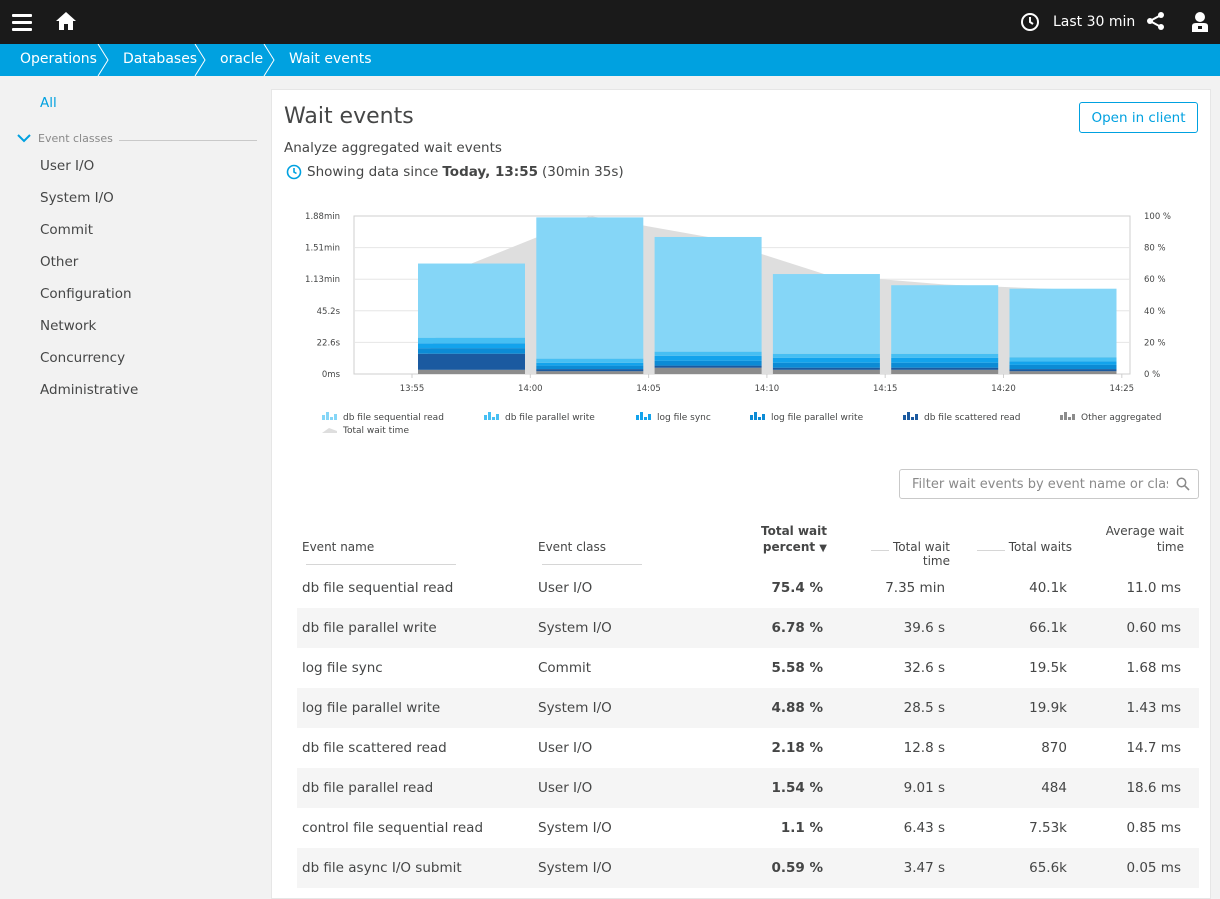 The height and width of the screenshot is (899, 1220). I want to click on timeframe-selector: Last 30 min, so click(1077, 22).